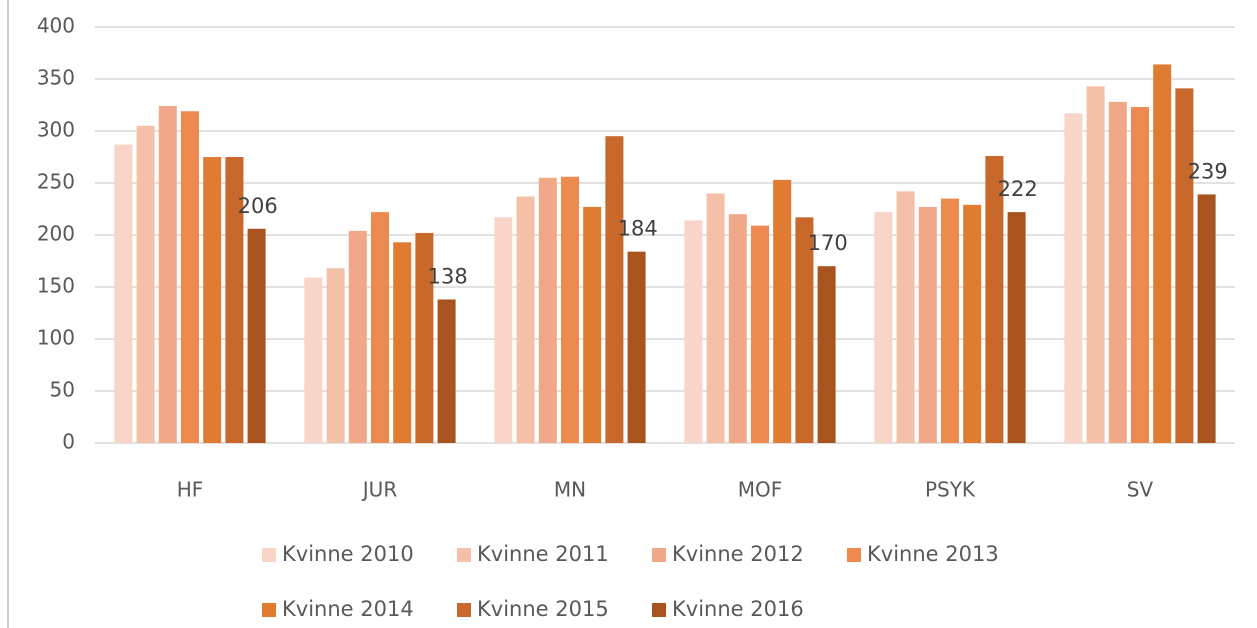  What do you see at coordinates (543, 554) in the screenshot?
I see `legend-label: Kvinne 2011` at bounding box center [543, 554].